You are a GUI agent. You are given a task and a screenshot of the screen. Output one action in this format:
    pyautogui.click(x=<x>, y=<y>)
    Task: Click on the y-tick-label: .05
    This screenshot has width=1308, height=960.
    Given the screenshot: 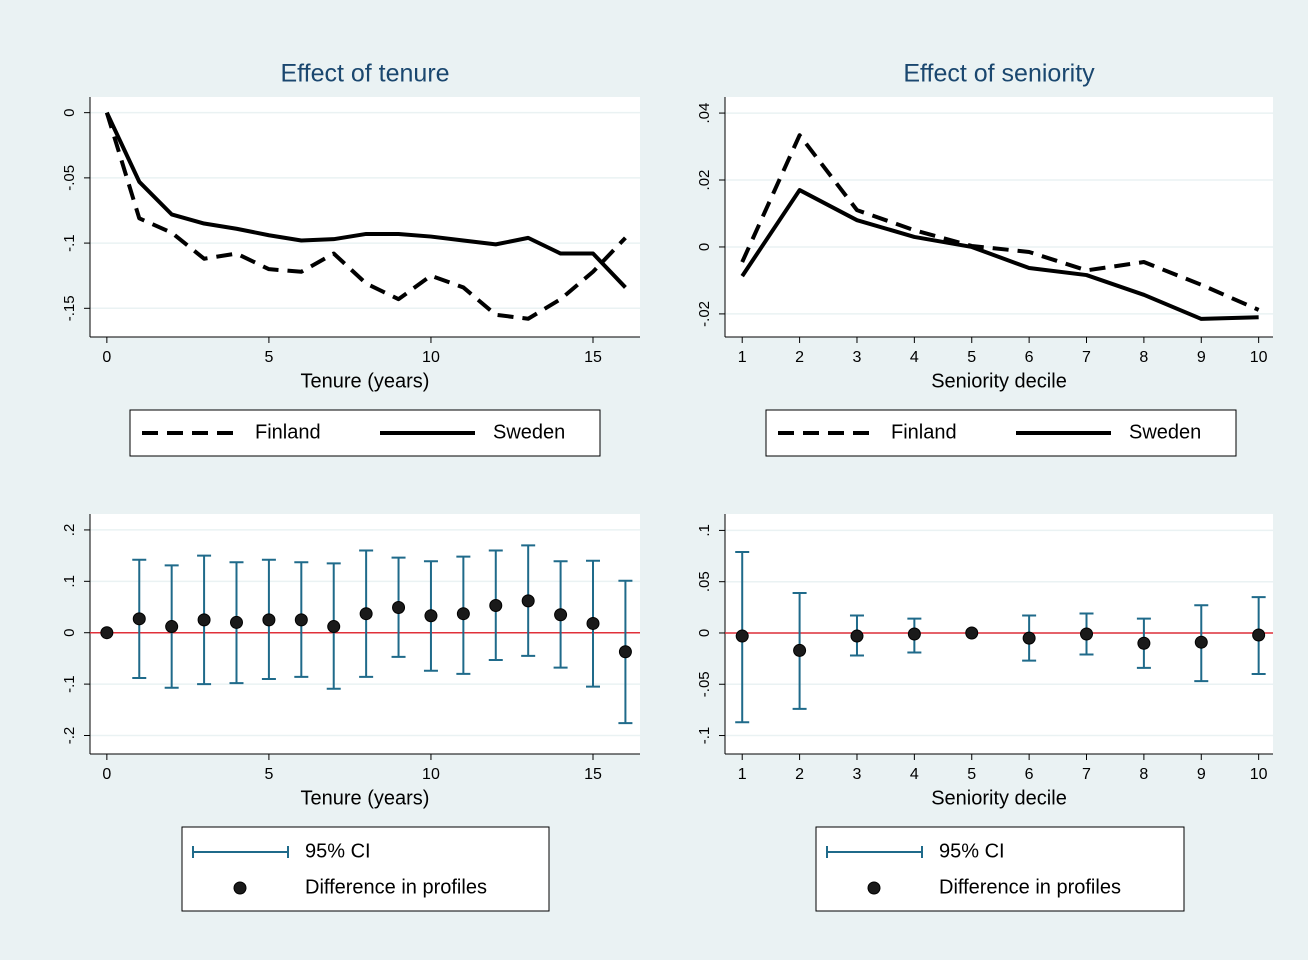 What is the action you would take?
    pyautogui.click(x=704, y=581)
    